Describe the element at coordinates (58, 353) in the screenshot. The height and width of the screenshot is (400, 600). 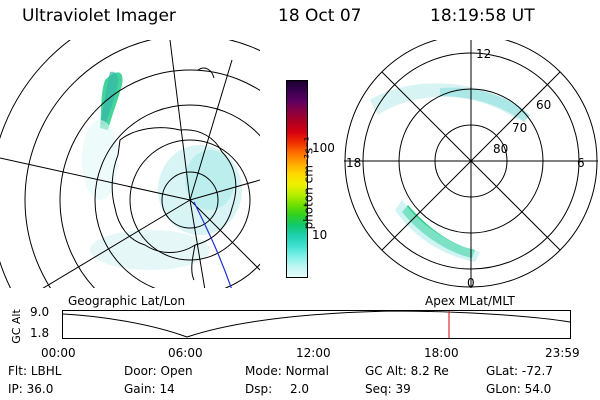
I see `time-tick-0000: 00:00` at that location.